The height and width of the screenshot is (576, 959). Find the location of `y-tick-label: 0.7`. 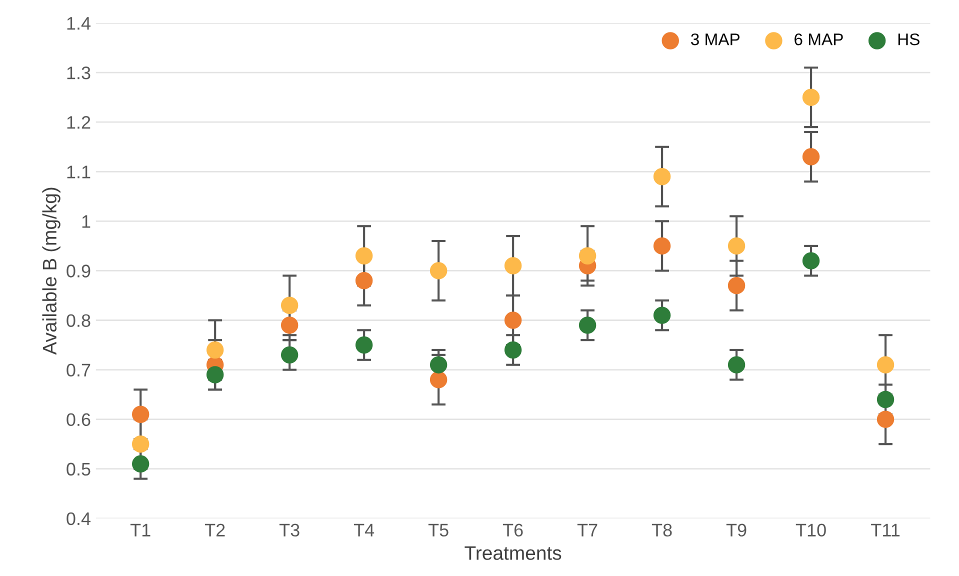

y-tick-label: 0.7 is located at coordinates (78, 370).